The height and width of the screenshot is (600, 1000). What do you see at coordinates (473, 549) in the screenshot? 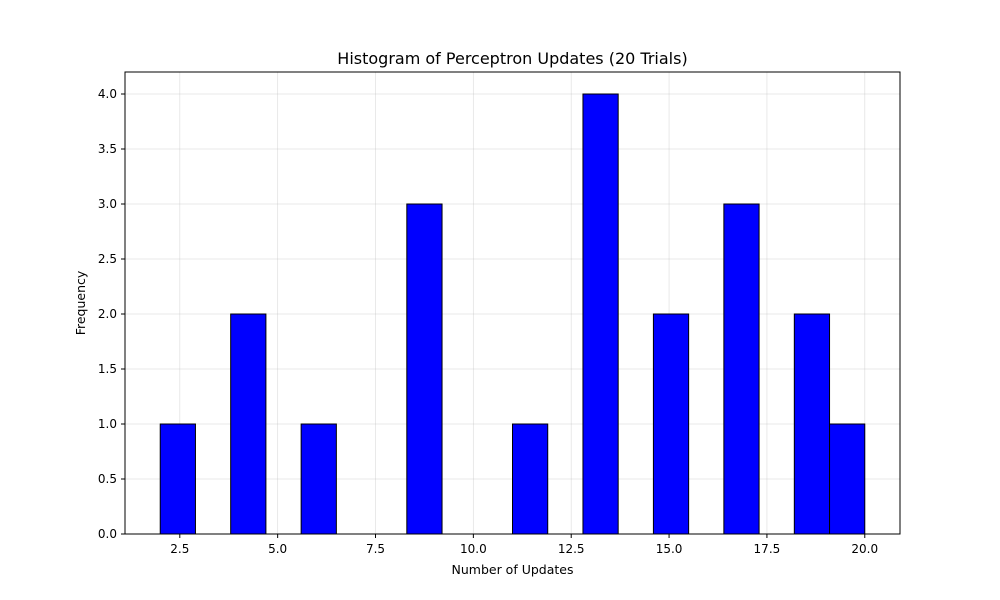
I see `x-tick-label: 10.0` at bounding box center [473, 549].